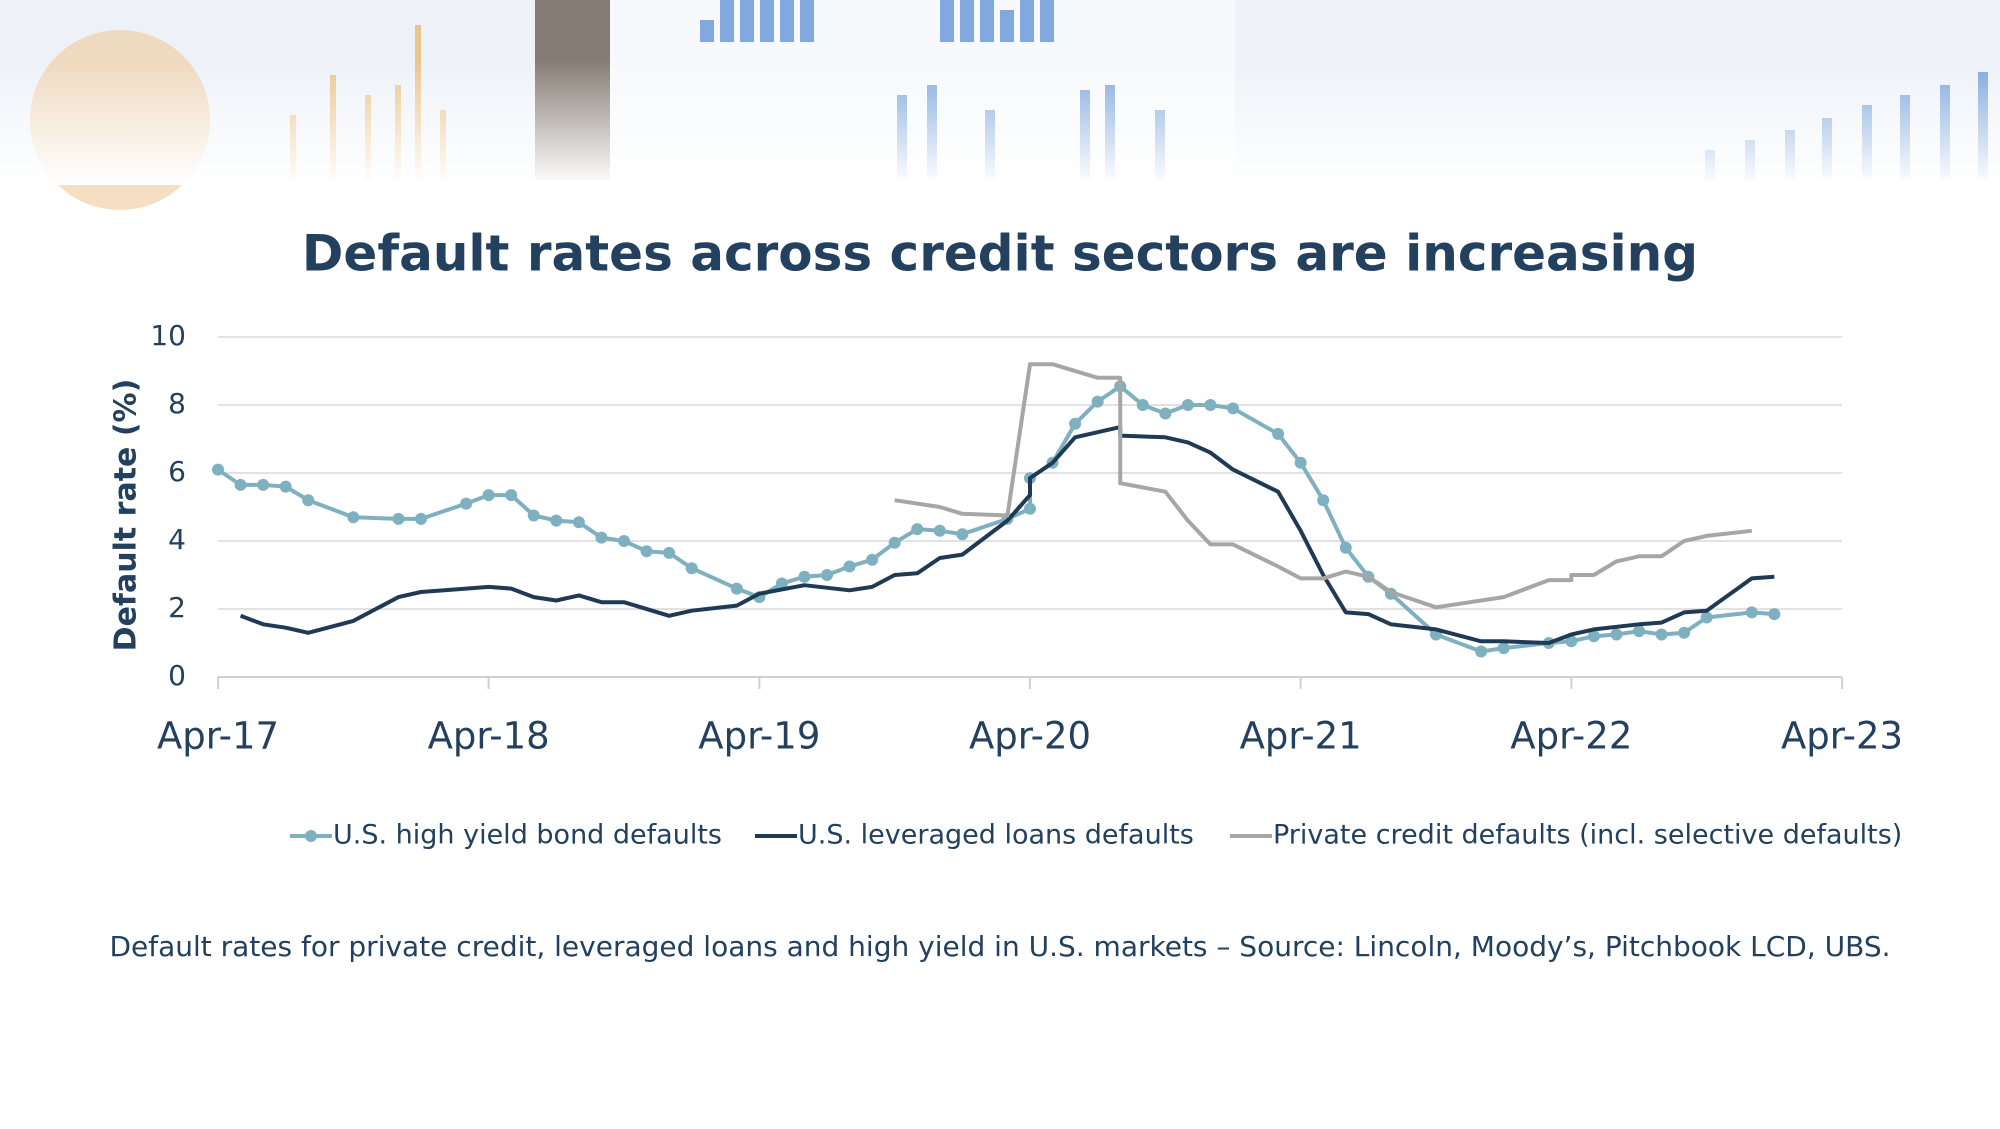  I want to click on x-tick-label: Apr-21, so click(1301, 736).